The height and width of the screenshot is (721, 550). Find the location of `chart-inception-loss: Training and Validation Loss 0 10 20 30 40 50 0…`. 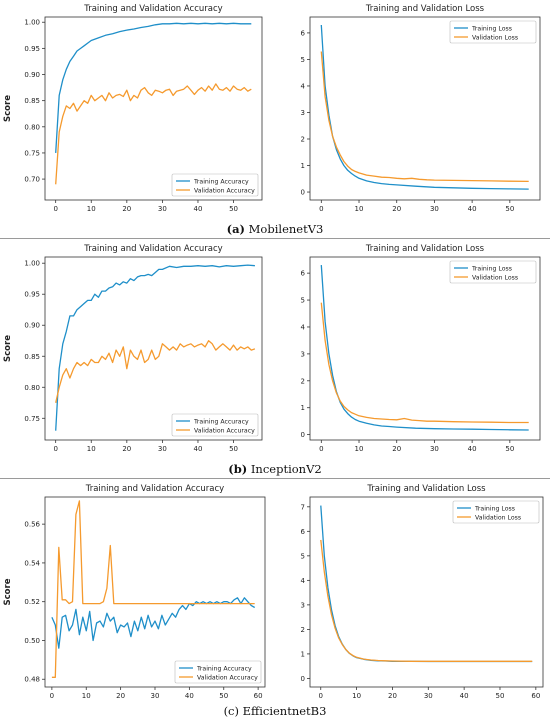

chart-inception-loss: Training and Validation Loss 0 10 20 30 40 50 0… is located at coordinates (412, 346).